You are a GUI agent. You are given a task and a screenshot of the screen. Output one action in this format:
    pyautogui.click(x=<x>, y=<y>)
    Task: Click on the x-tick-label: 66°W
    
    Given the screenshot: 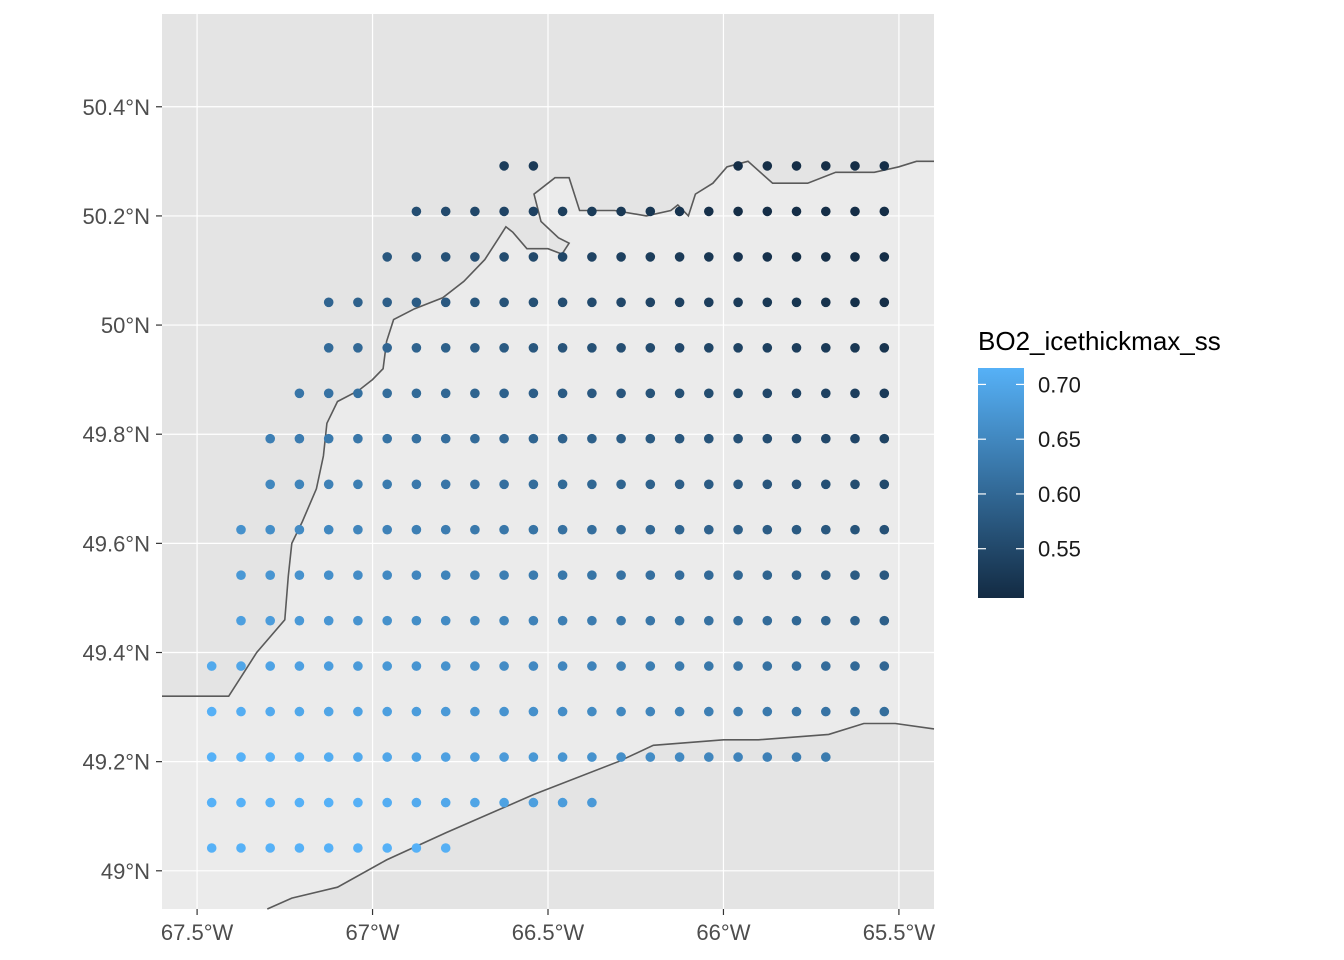 What is the action you would take?
    pyautogui.click(x=723, y=932)
    